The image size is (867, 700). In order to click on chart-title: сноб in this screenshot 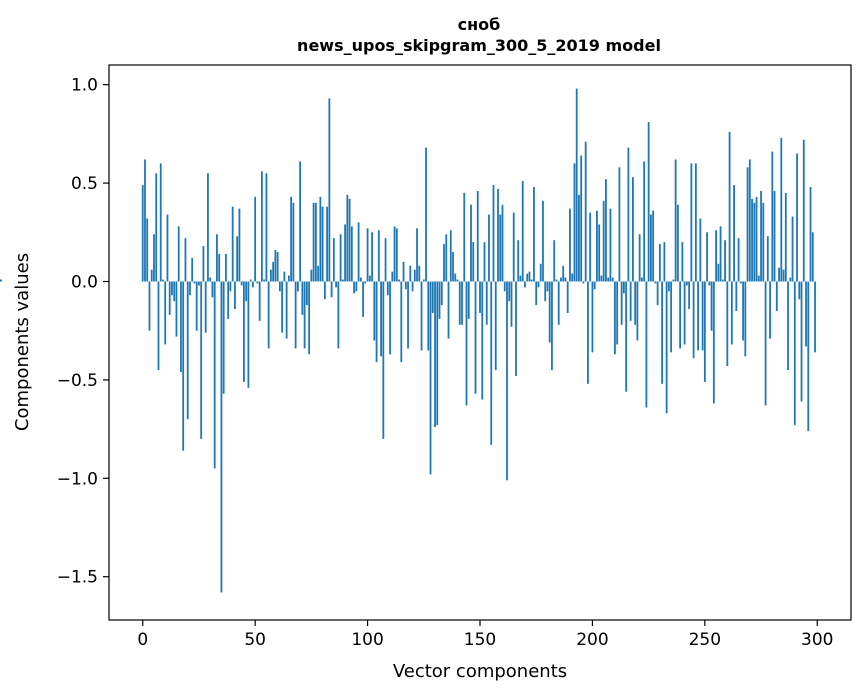, I will do `click(479, 24)`.